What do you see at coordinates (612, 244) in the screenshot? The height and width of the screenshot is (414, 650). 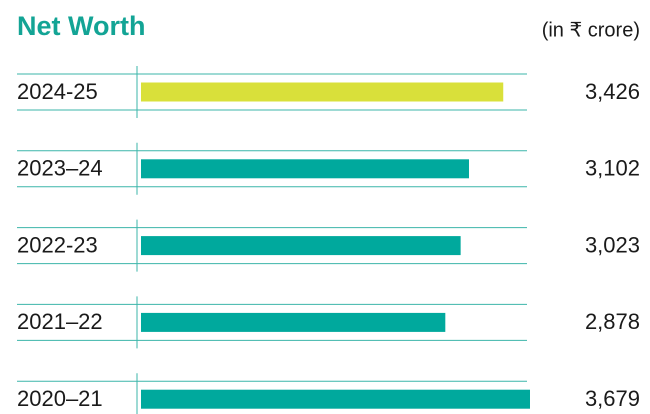 I see `value-label: 3,023` at bounding box center [612, 244].